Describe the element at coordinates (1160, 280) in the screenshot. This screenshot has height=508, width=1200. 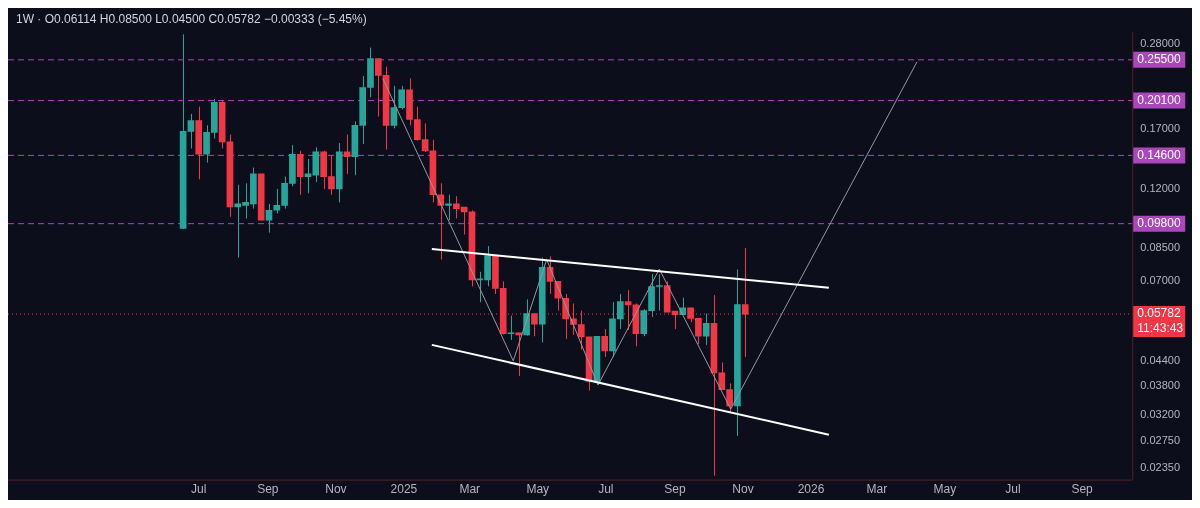
I see `y-tick-label: 0.07000` at that location.